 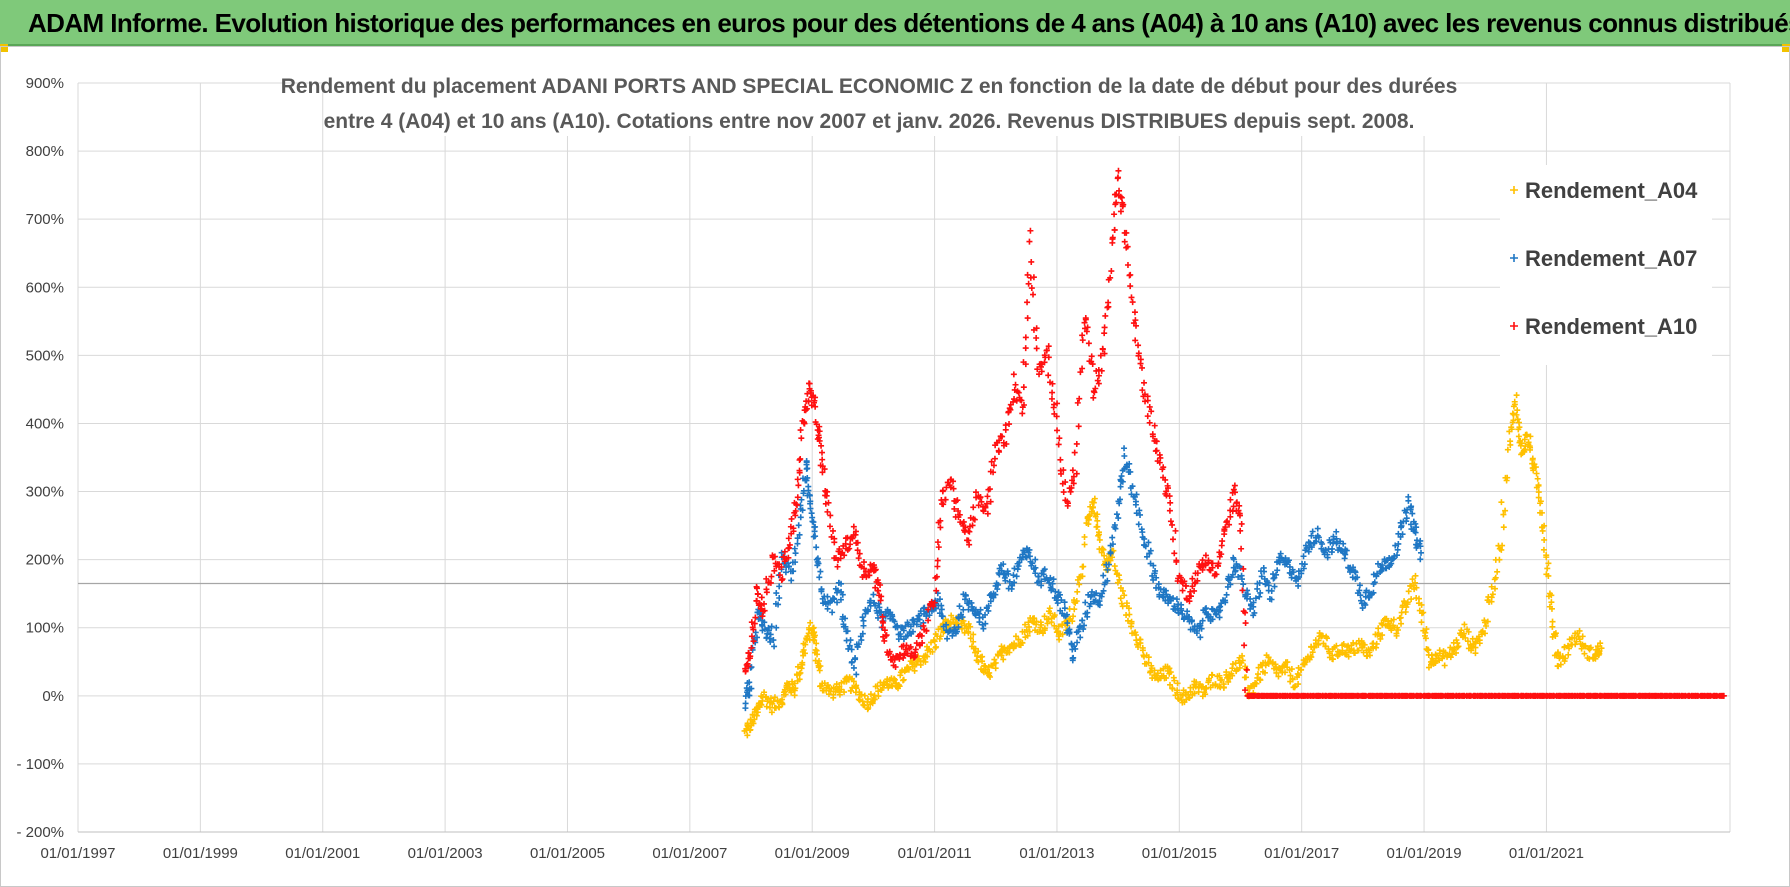 What do you see at coordinates (45, 560) in the screenshot?
I see `y-tick-label: 200%` at bounding box center [45, 560].